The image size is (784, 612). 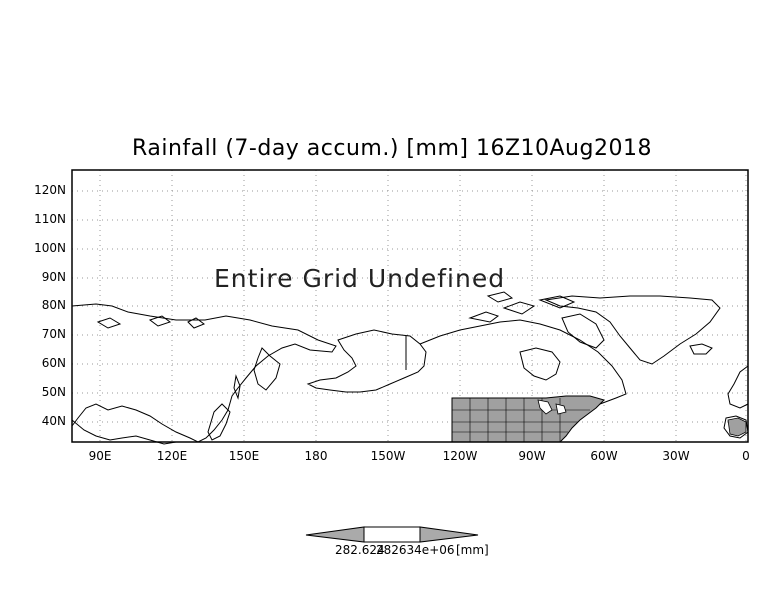 I want to click on state-borders, so click(x=521, y=420).